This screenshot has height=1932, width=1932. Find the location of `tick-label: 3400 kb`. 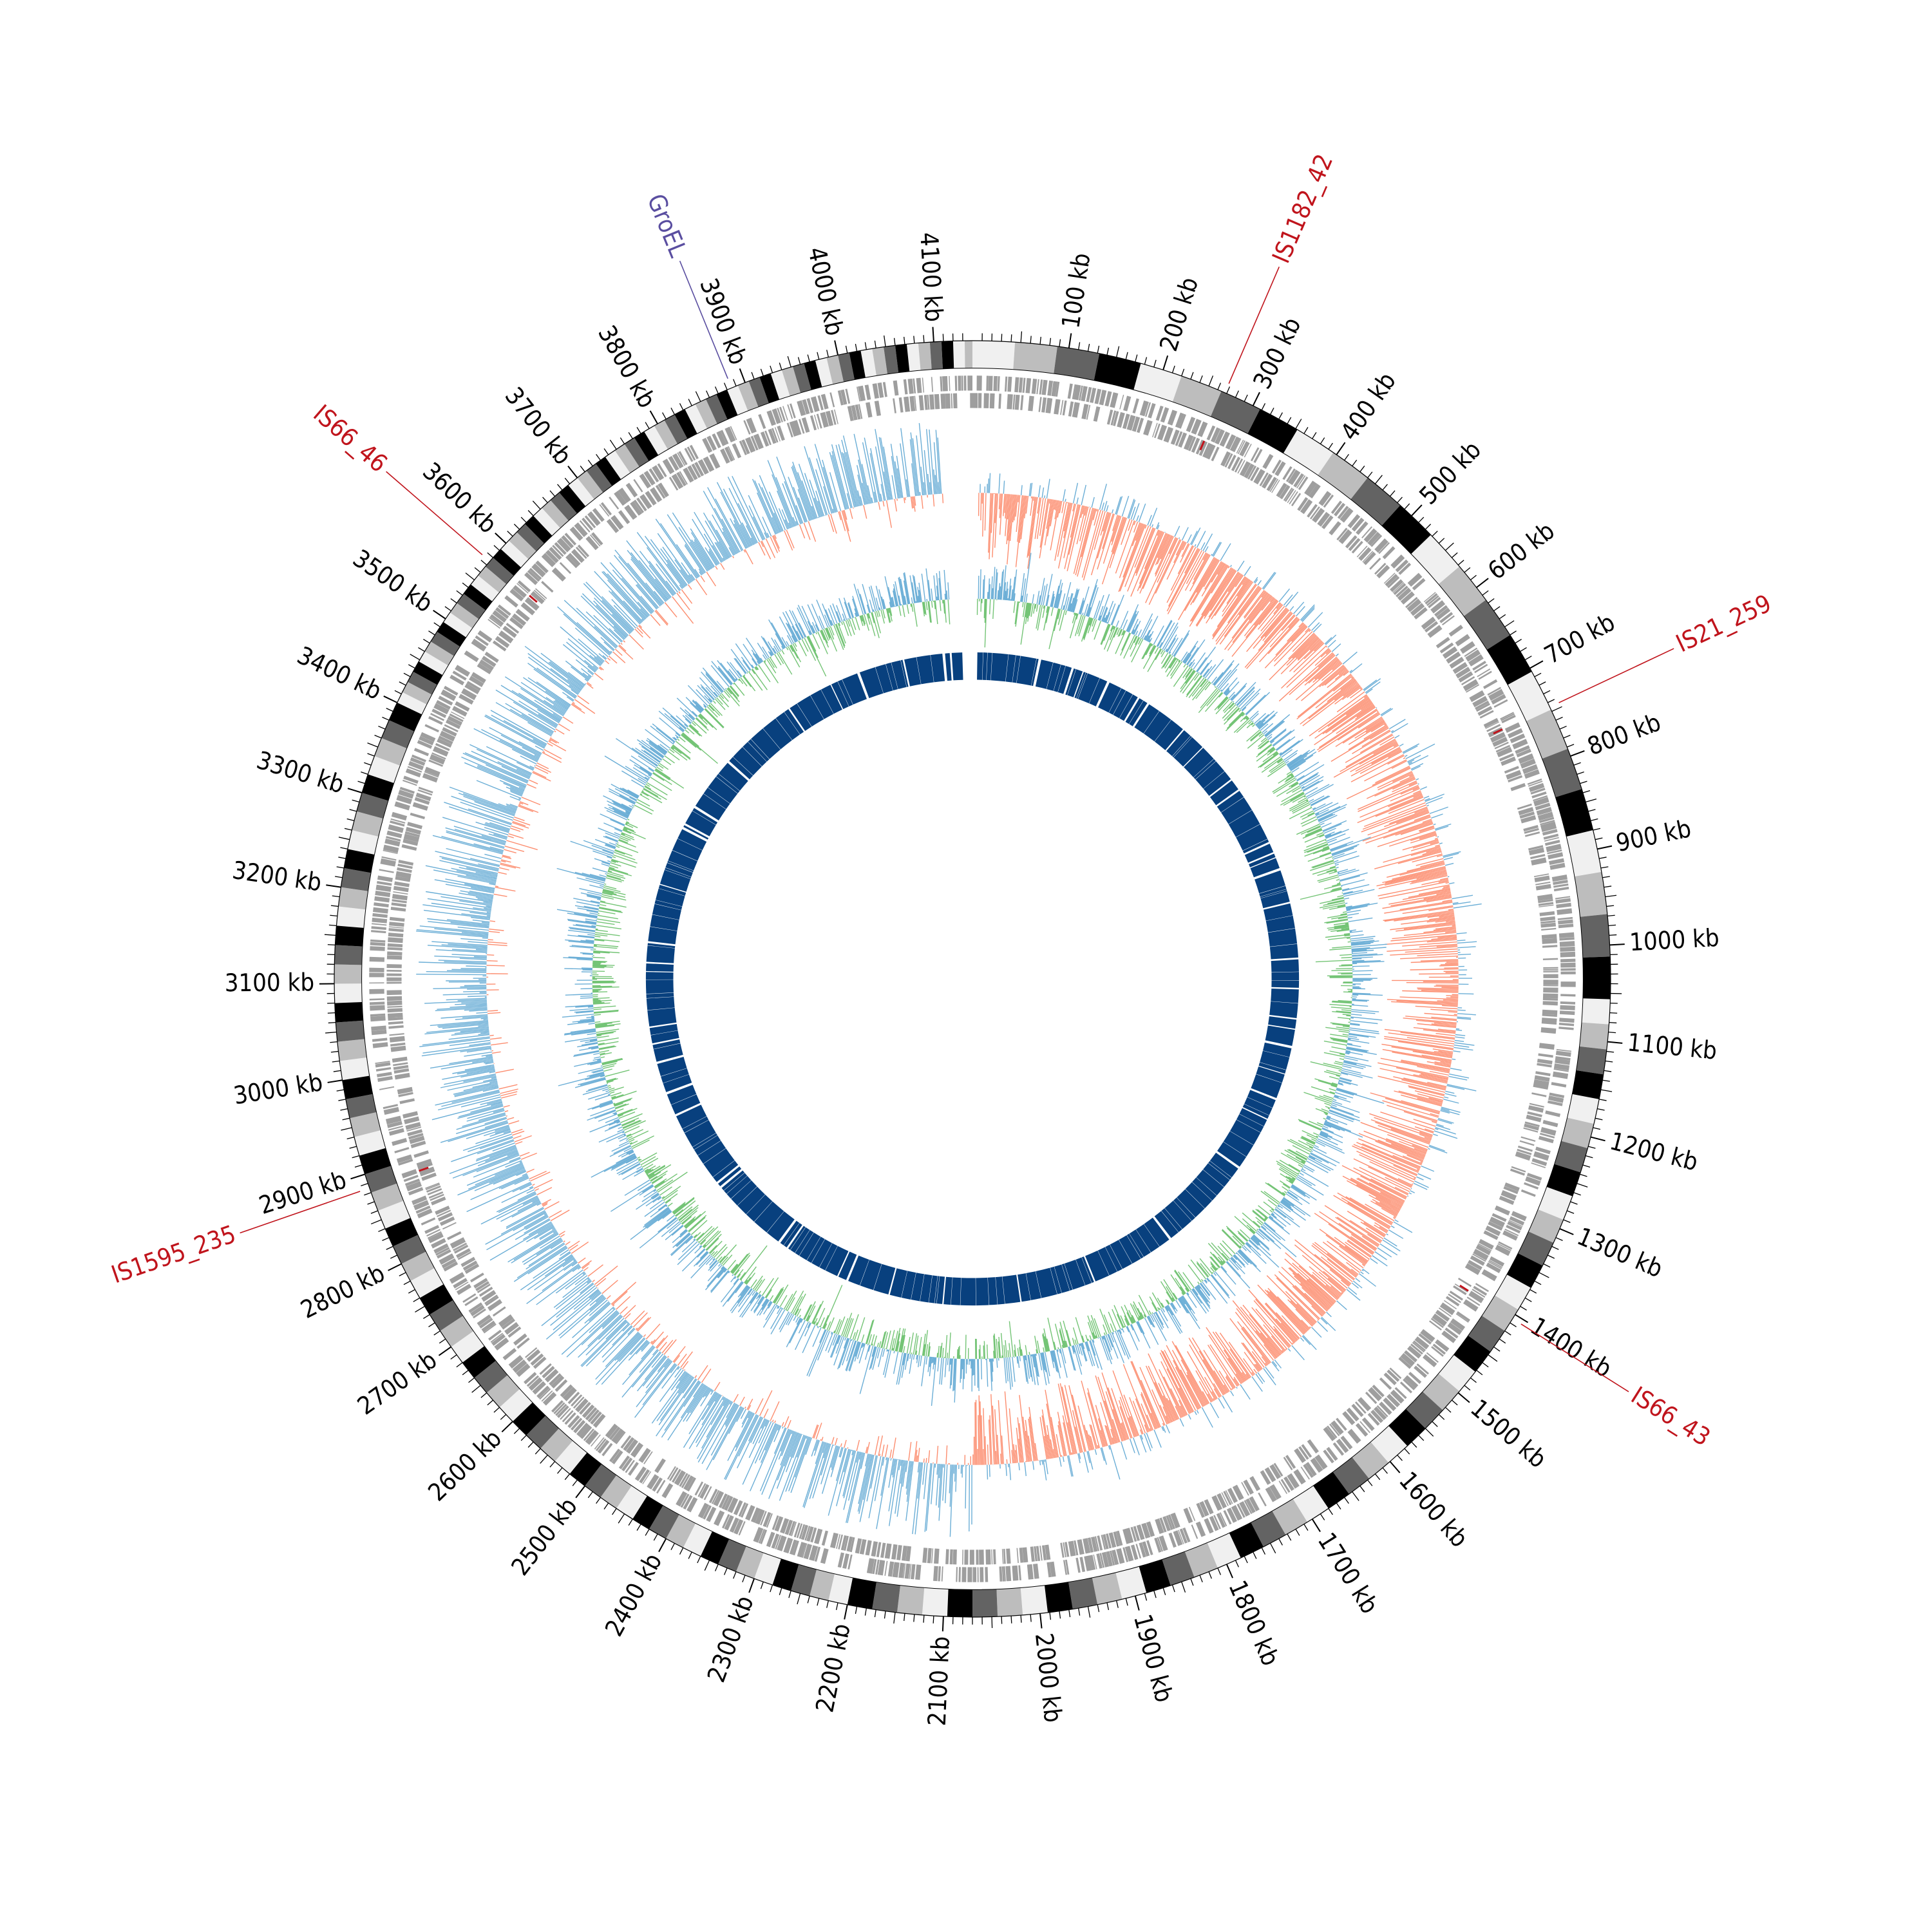

tick-label: 3400 kb is located at coordinates (339, 673).